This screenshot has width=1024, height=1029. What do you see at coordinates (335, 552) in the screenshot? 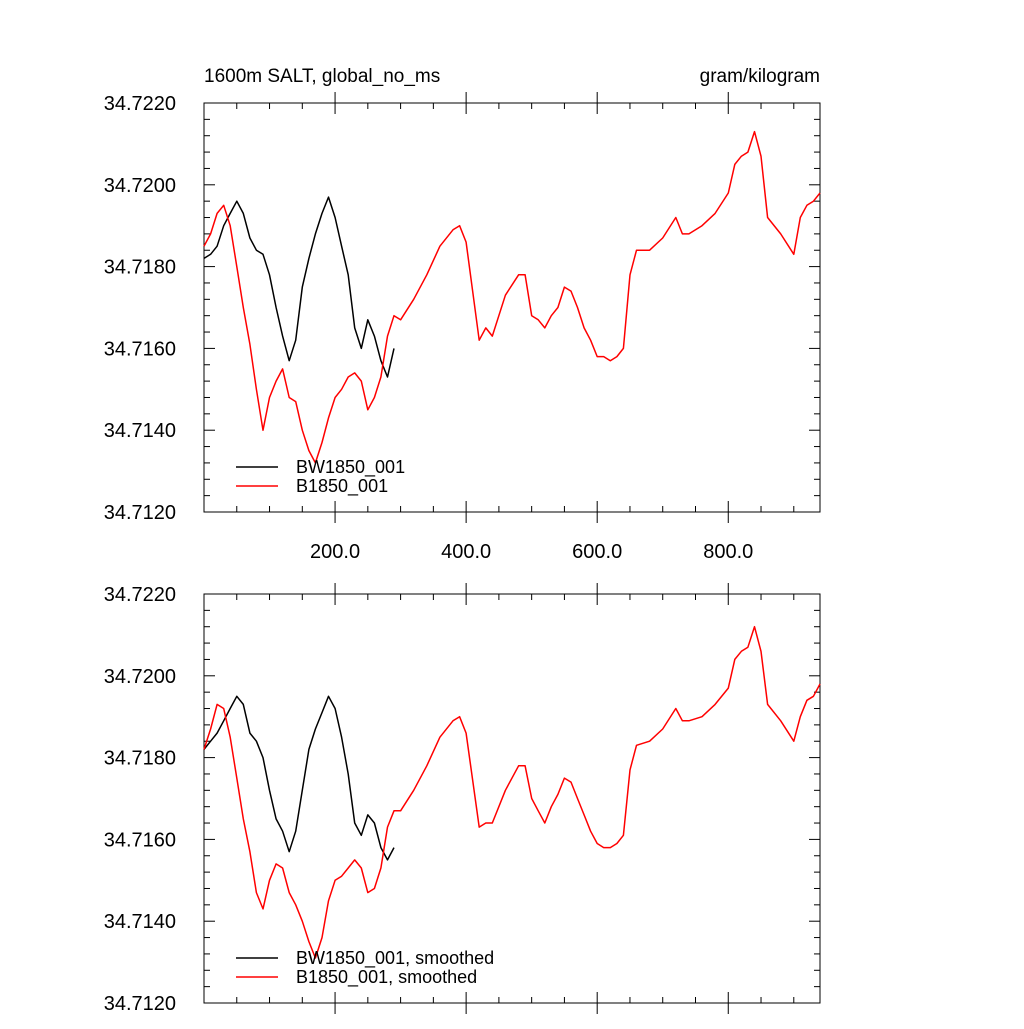
I see `x-tick-label: 200.0` at bounding box center [335, 552].